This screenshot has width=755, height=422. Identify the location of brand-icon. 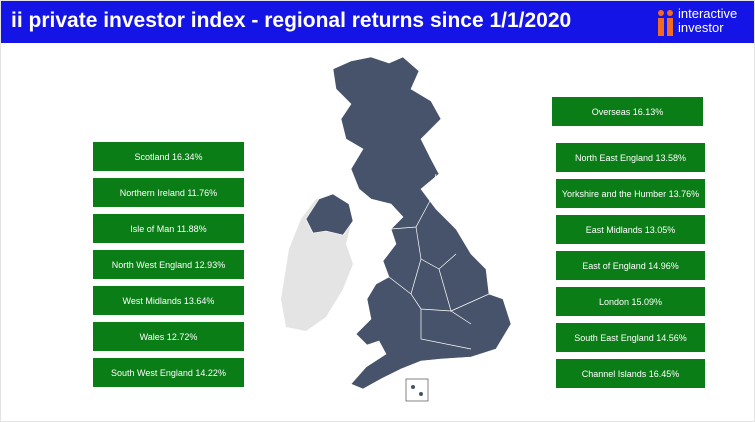
(665, 23).